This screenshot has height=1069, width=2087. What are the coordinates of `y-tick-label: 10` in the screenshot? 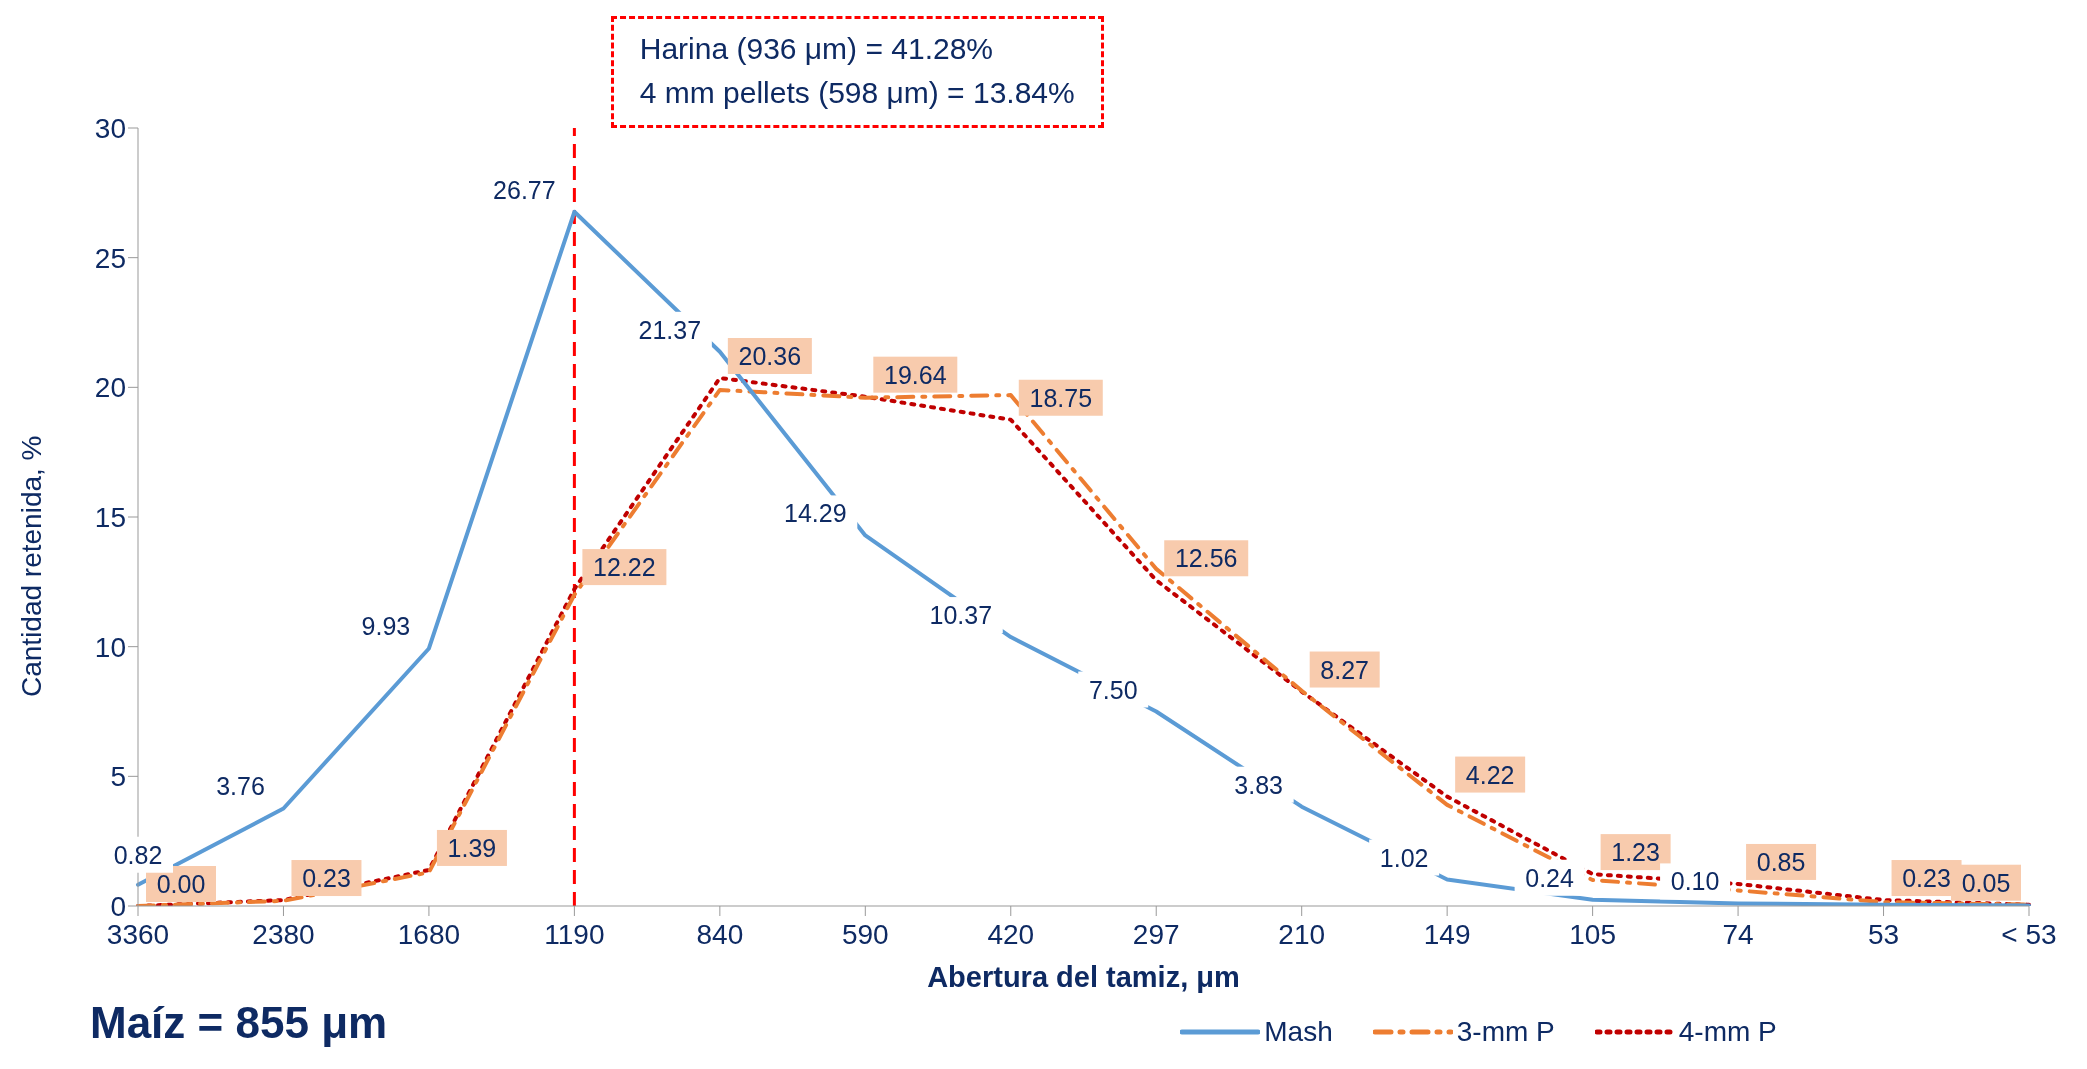 It's located at (110, 647).